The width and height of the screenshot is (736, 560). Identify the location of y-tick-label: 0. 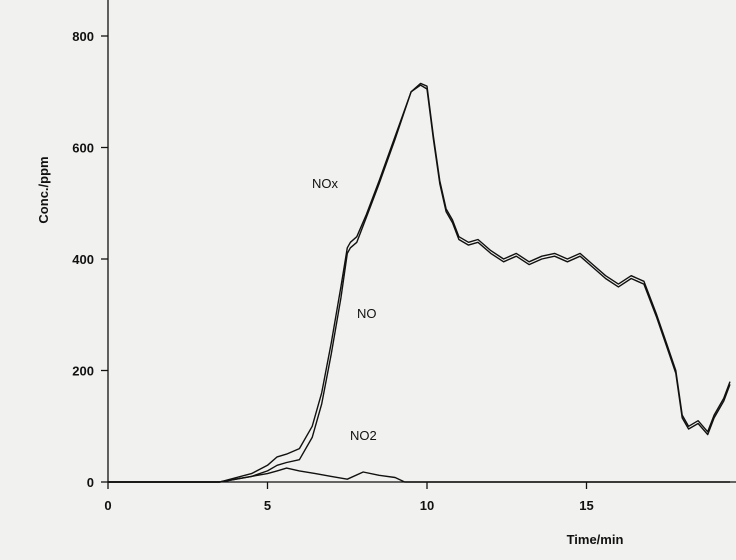
(90, 482).